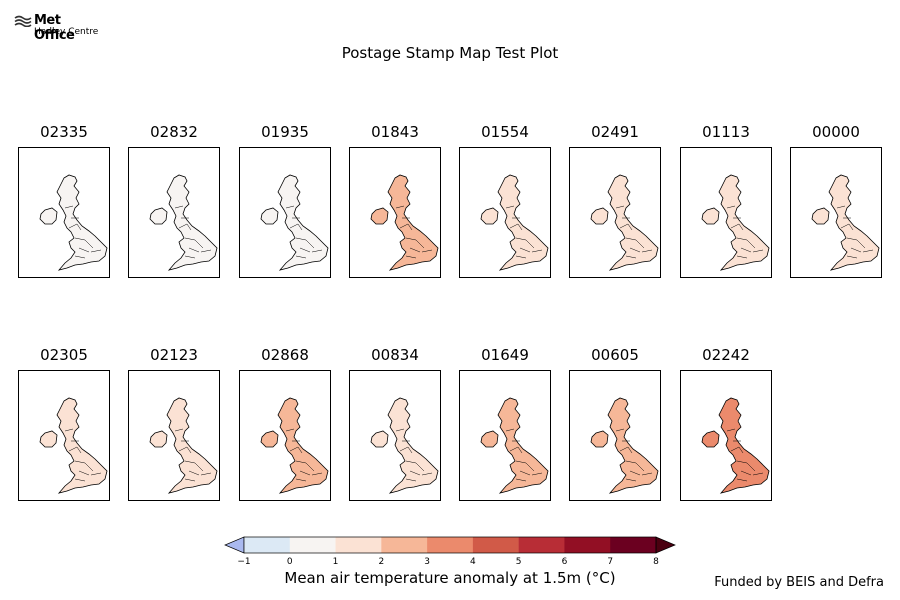 Image resolution: width=900 pixels, height=600 pixels. I want to click on stamp-label: 02868, so click(285, 355).